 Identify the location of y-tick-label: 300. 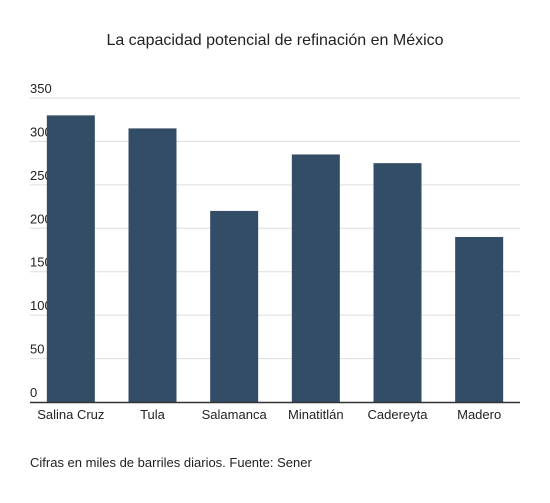
(41, 131).